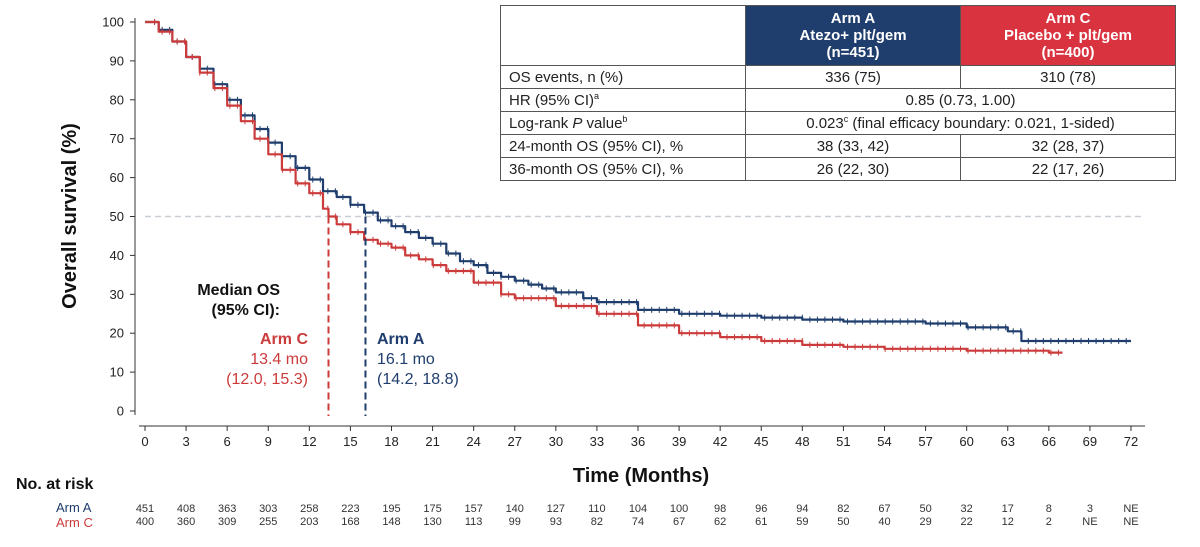  I want to click on median-os-title-line2: (95% CI):, so click(245, 310).